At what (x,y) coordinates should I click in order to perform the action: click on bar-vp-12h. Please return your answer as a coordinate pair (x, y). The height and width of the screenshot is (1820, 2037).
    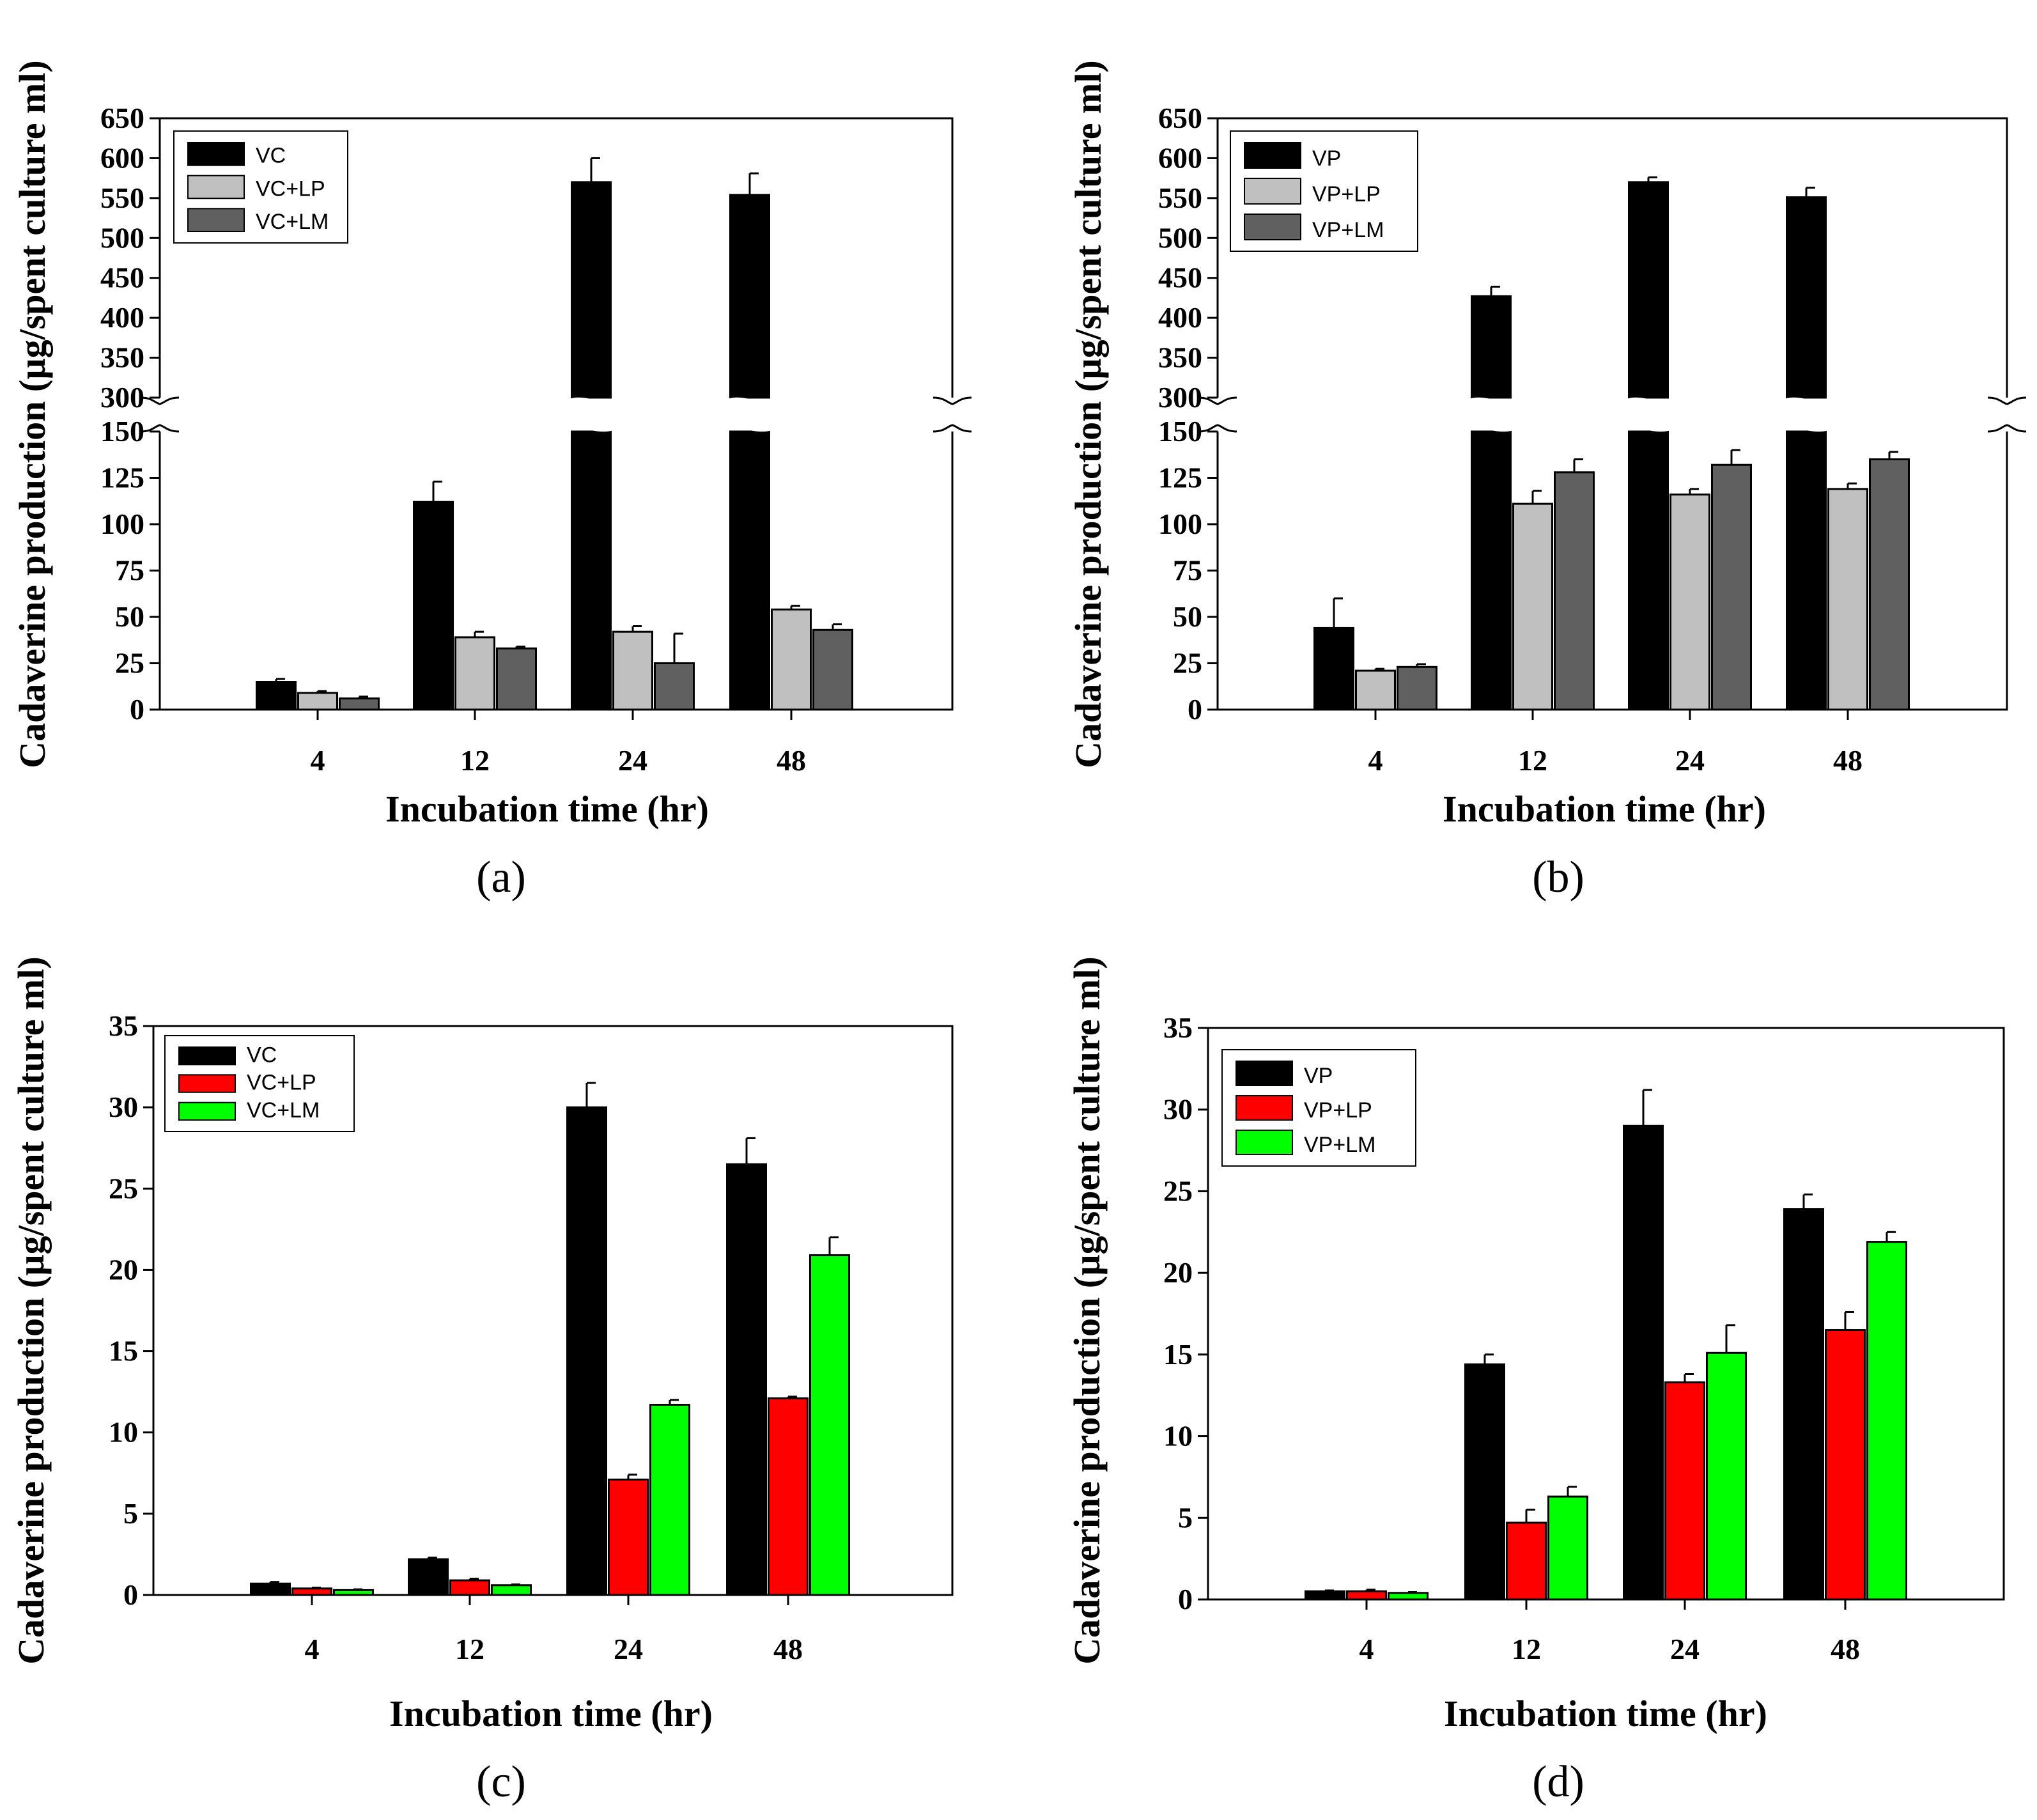
    Looking at the image, I should click on (1484, 1482).